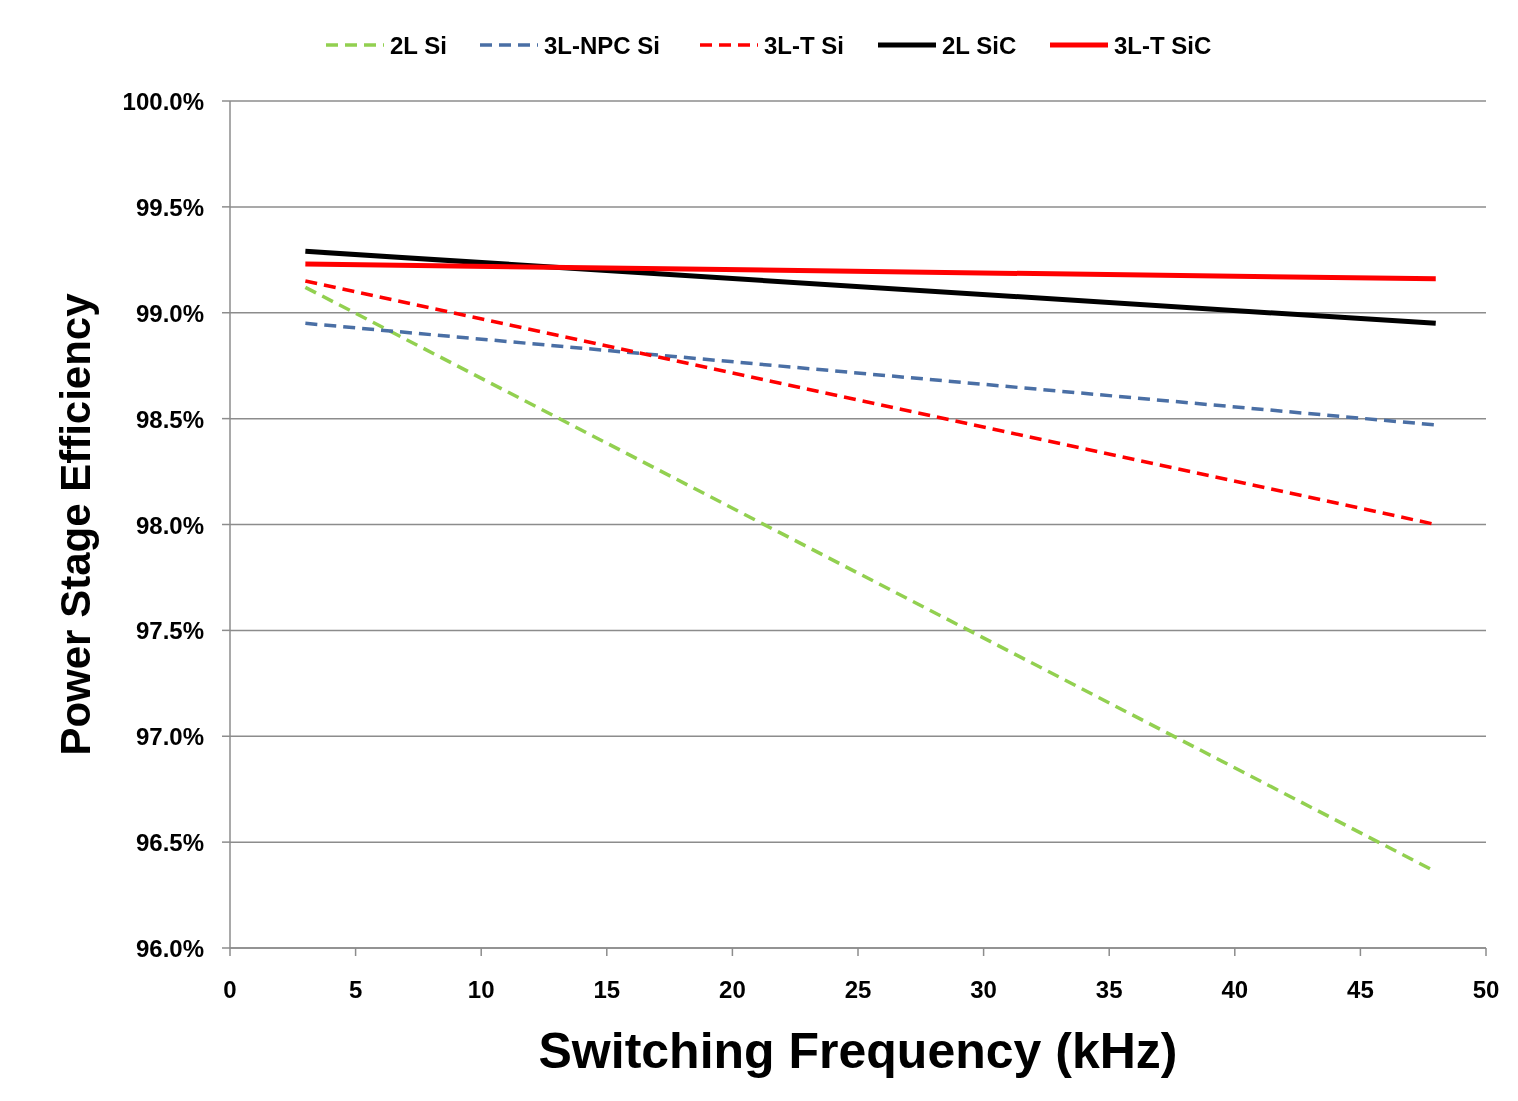  What do you see at coordinates (1360, 989) in the screenshot?
I see `x-tick-label: 45` at bounding box center [1360, 989].